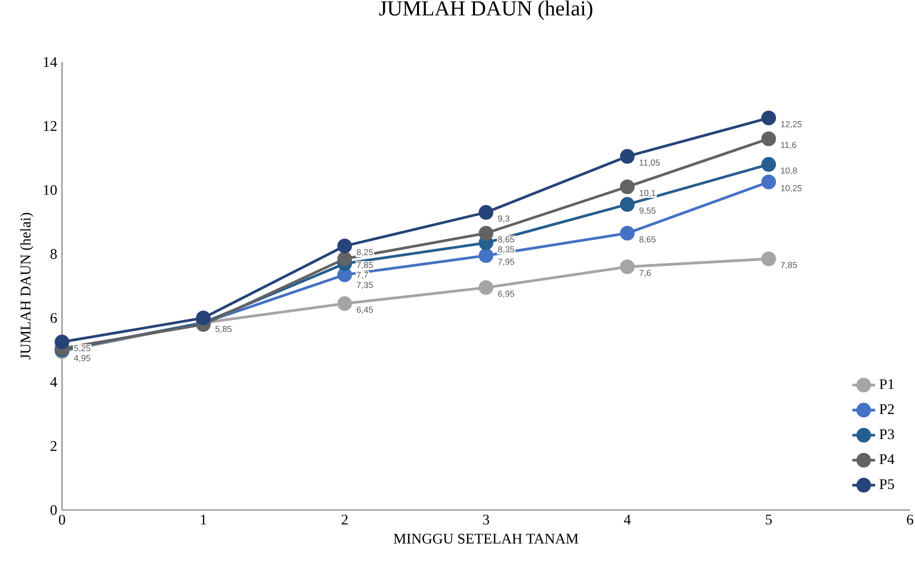 The width and height of the screenshot is (915, 570). I want to click on y-tick-label: 8, so click(53, 254).